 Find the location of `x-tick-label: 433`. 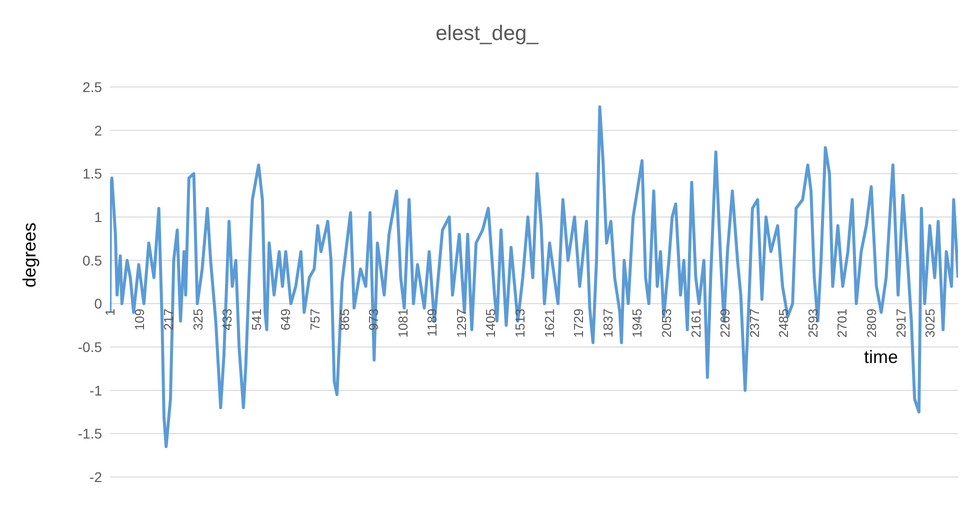

x-tick-label: 433 is located at coordinates (227, 319).